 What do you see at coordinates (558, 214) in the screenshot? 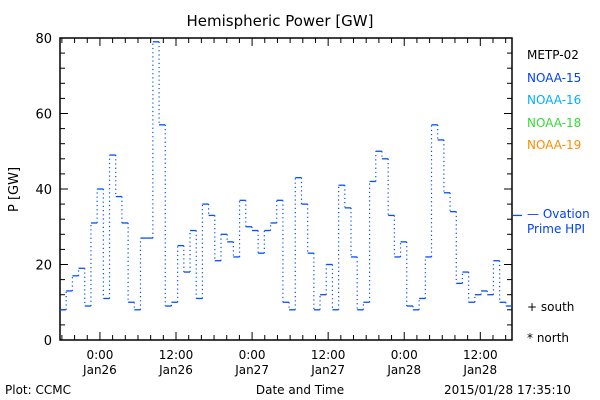
I see `ovation-legend-line1: — Ovation` at bounding box center [558, 214].